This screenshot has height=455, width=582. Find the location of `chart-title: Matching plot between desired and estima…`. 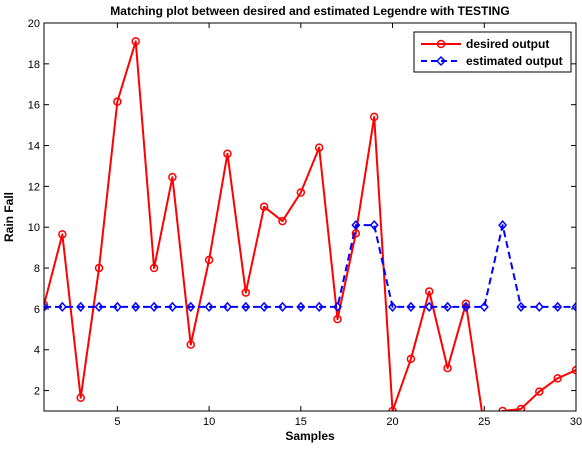

chart-title: Matching plot between desired and estima… is located at coordinates (309, 11).